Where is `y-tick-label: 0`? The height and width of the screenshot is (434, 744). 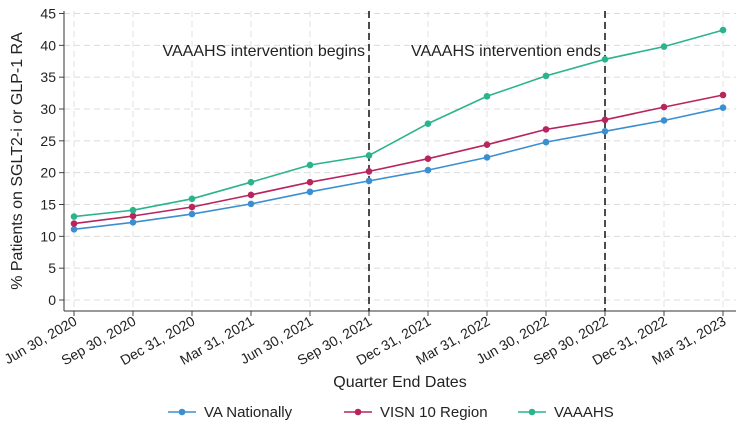 y-tick-label: 0 is located at coordinates (52, 300).